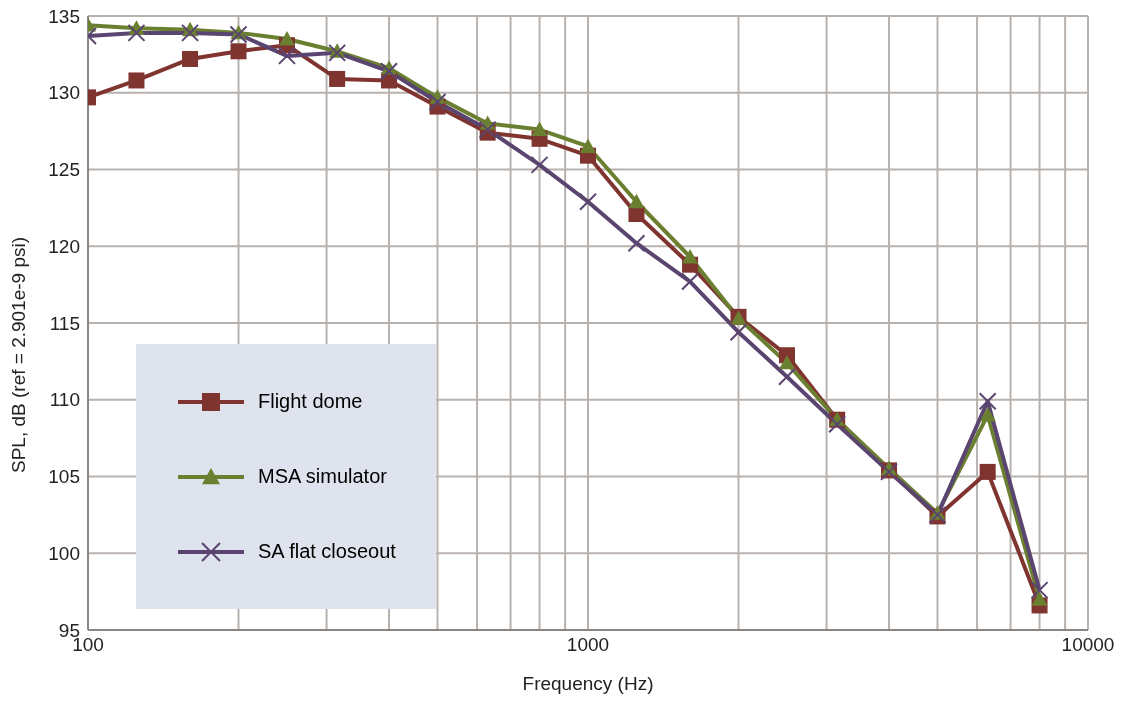 This screenshot has height=703, width=1122. Describe the element at coordinates (64, 400) in the screenshot. I see `y-tick-label: 110` at that location.